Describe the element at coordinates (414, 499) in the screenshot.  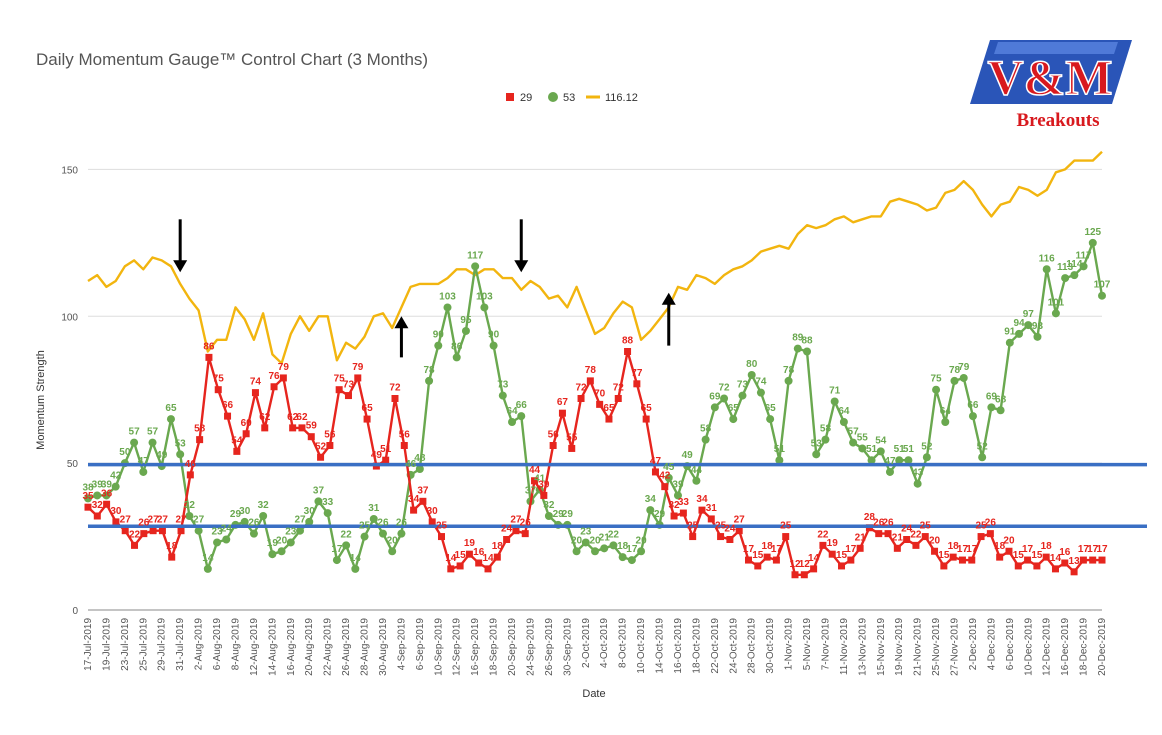
I see `data-label-29: 34` at that location.